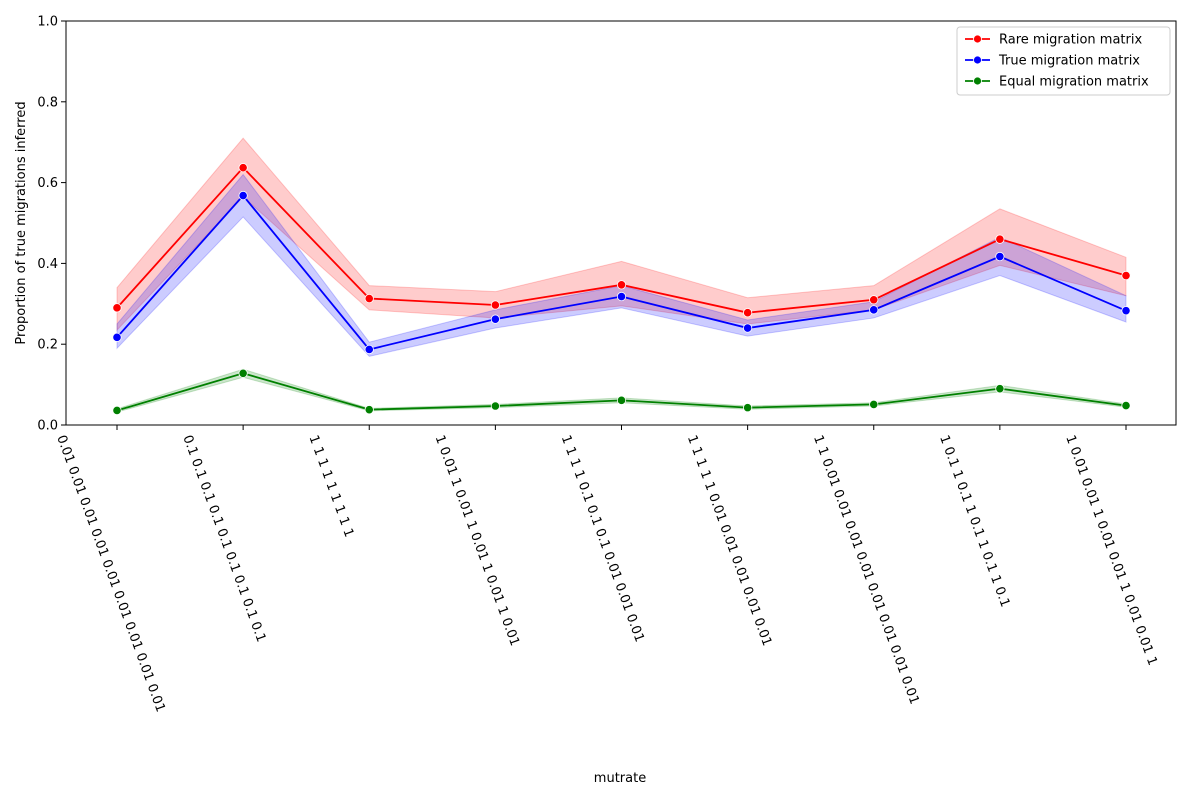 The height and width of the screenshot is (800, 1200). I want to click on x-tick-label: 1 1 1 1 1 0.01 0.01 0.01 0.01 0.01, so click(729, 540).